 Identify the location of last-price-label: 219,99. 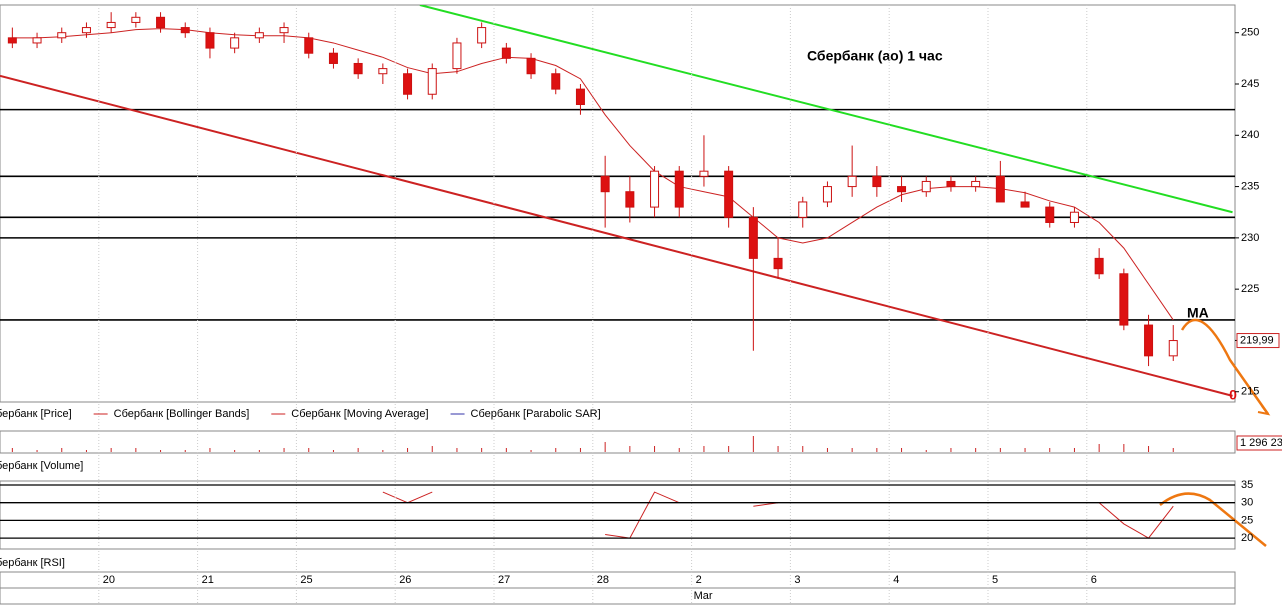
(1257, 340).